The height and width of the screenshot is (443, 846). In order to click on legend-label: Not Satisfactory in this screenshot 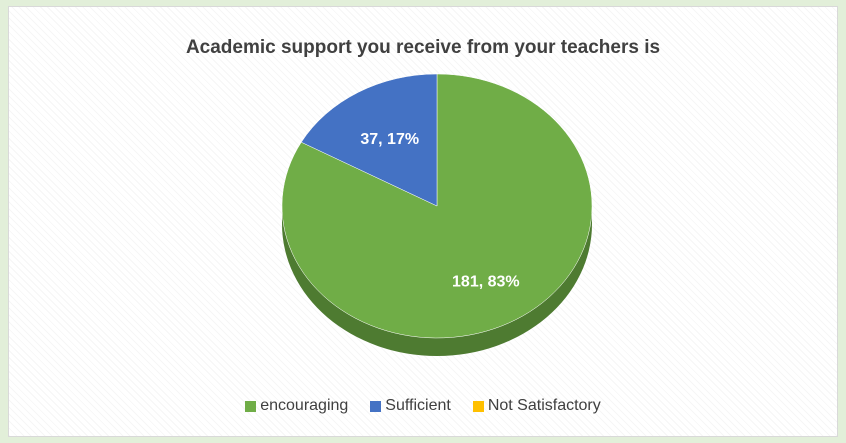, I will do `click(544, 405)`.